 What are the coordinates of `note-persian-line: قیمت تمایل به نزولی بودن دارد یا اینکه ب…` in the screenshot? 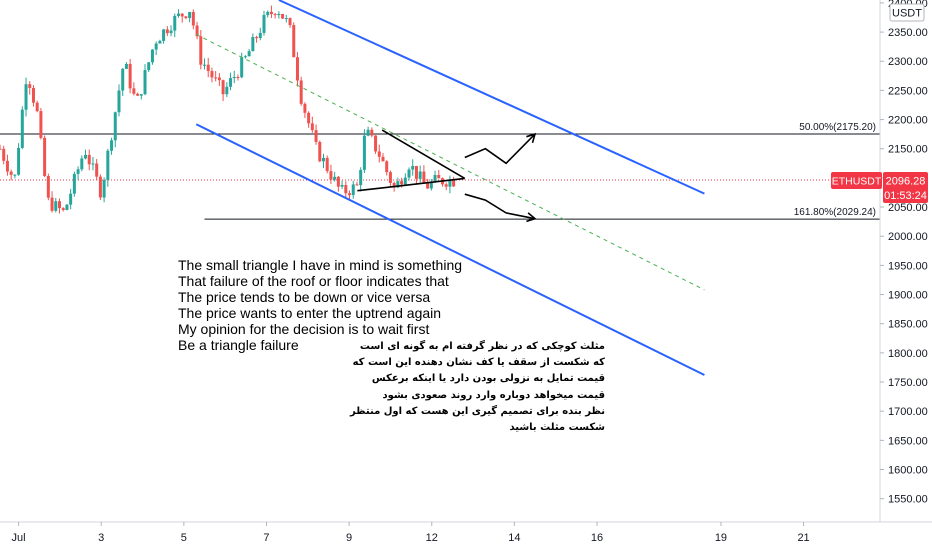 It's located at (488, 379).